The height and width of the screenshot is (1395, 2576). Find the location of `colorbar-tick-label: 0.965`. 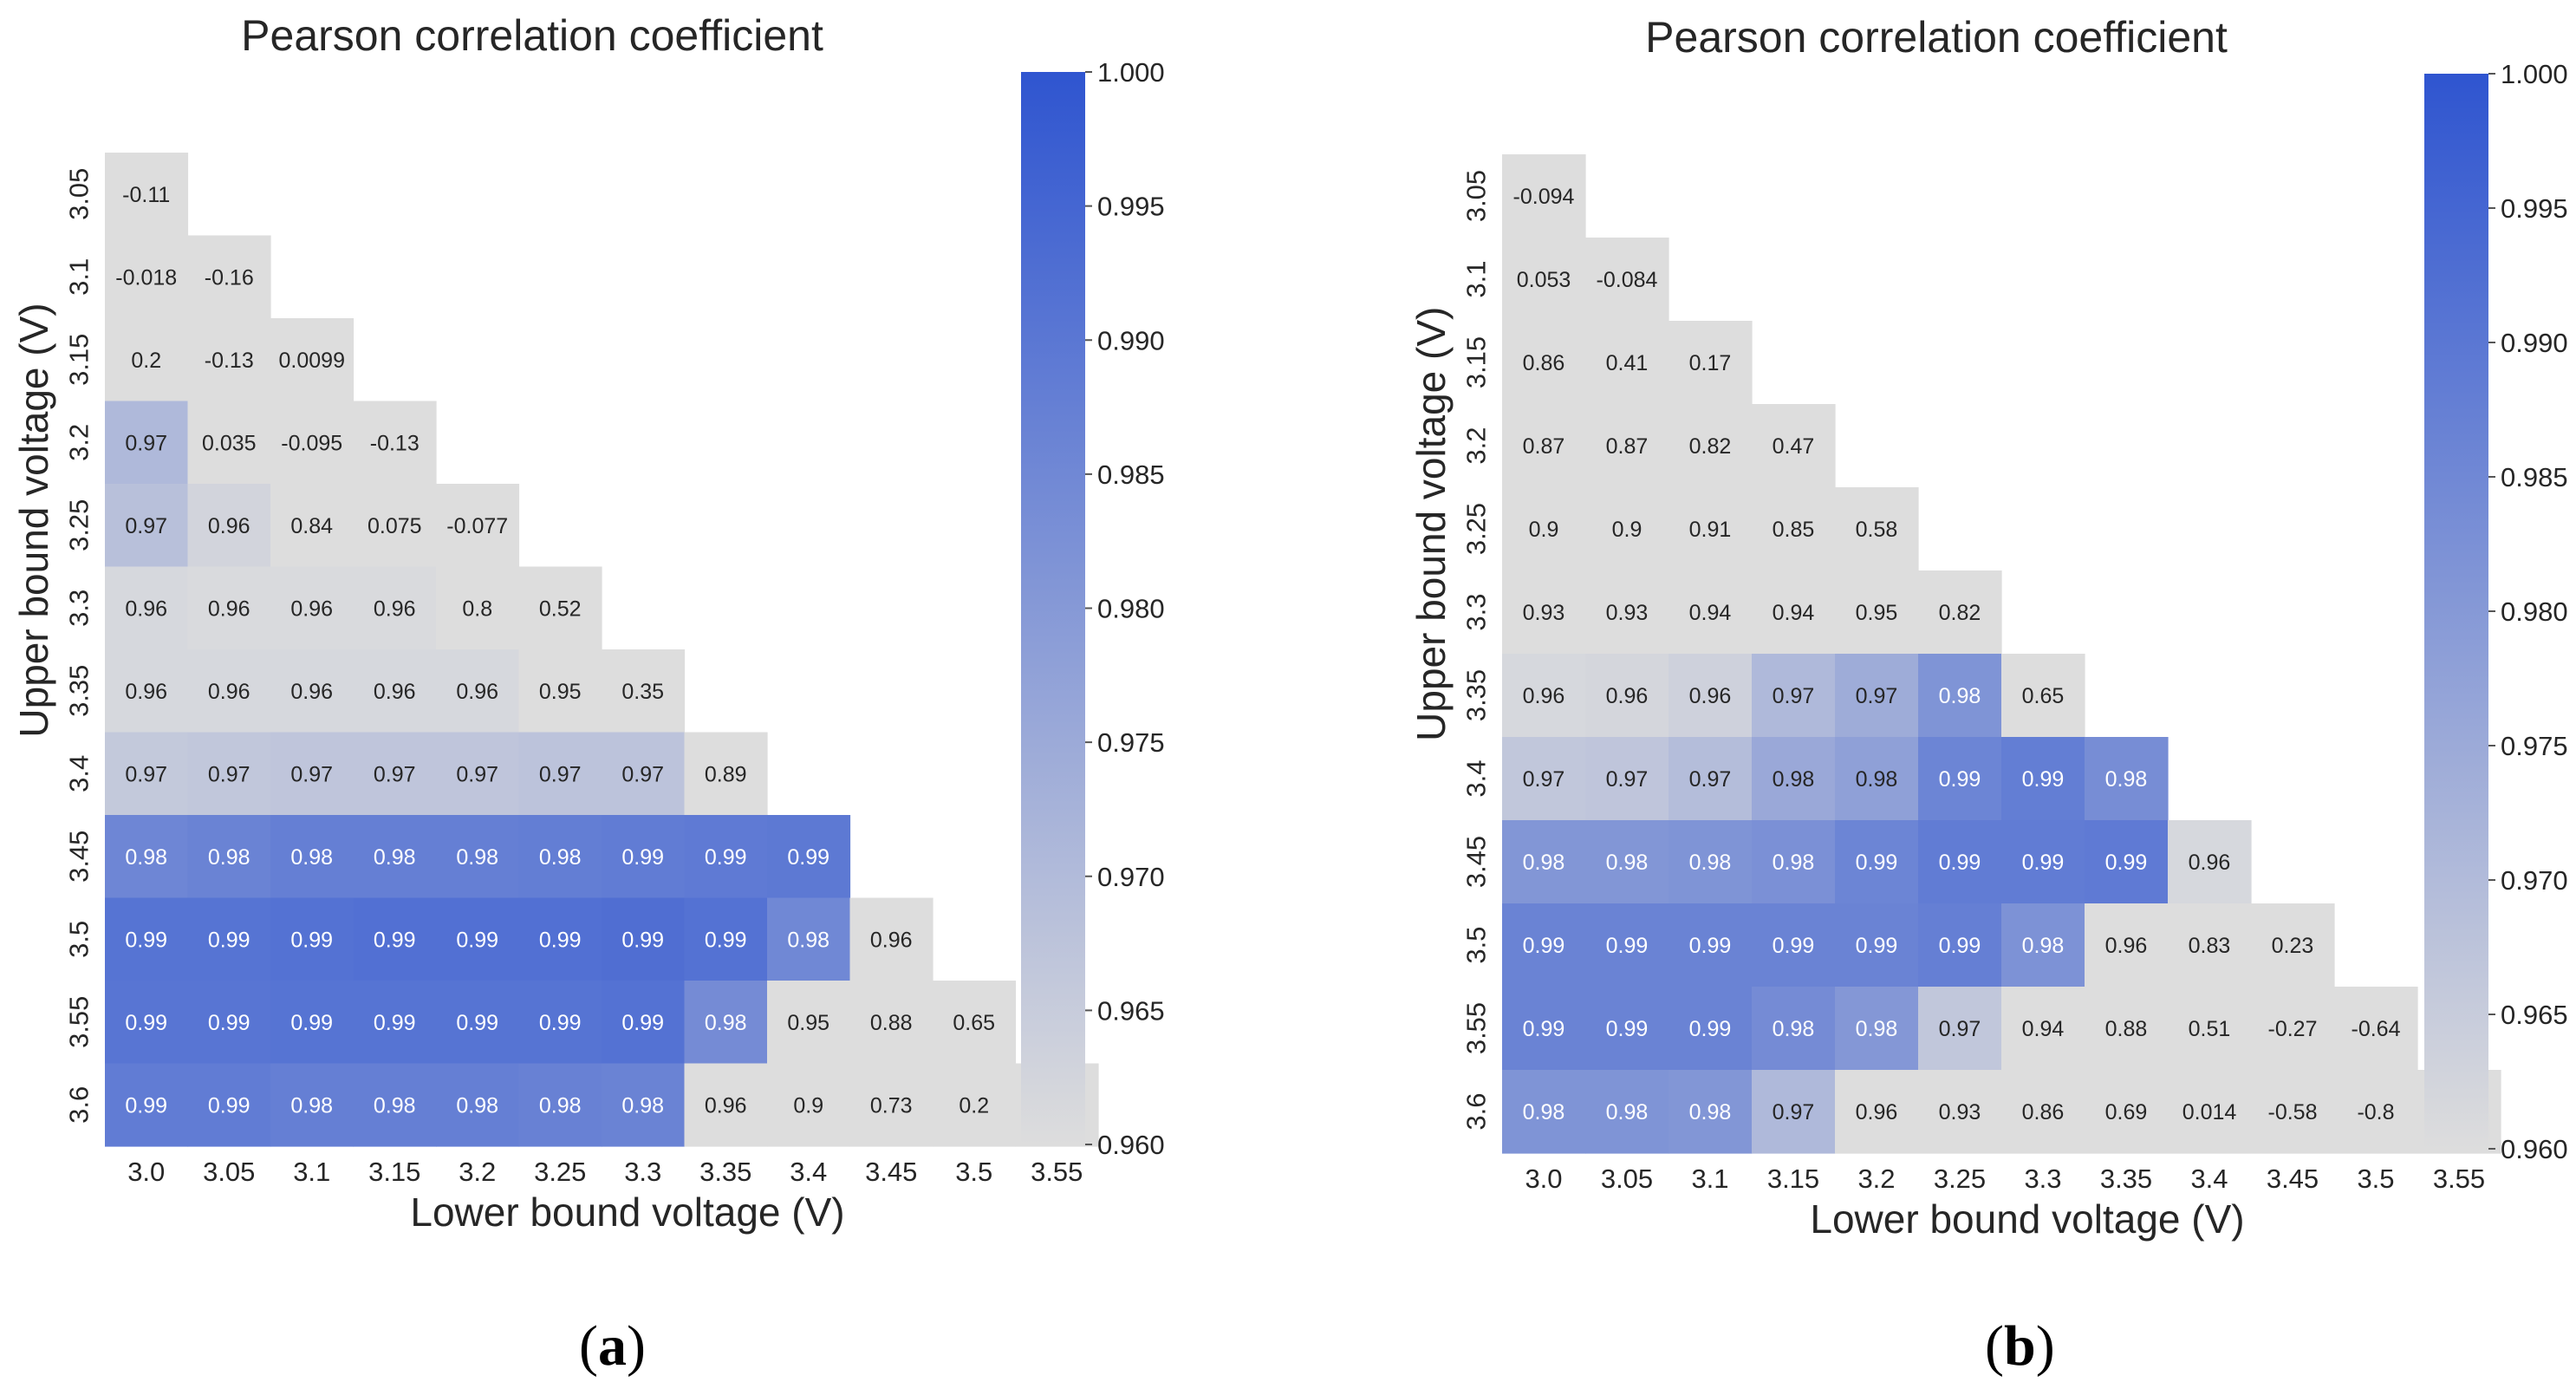

colorbar-tick-label: 0.965 is located at coordinates (1131, 1011).